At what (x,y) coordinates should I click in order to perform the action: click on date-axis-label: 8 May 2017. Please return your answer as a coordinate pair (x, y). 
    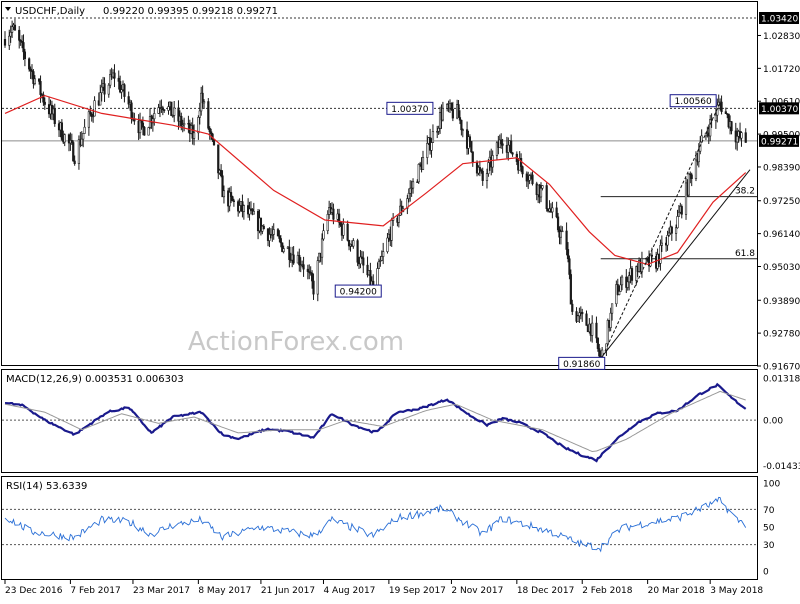
    Looking at the image, I should click on (224, 591).